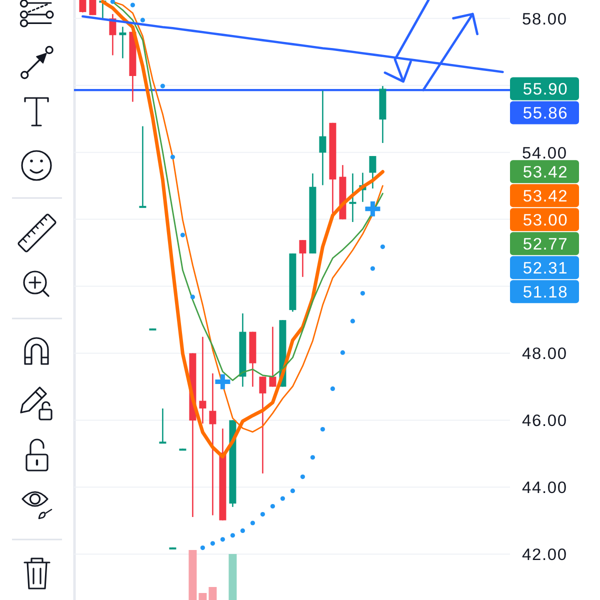 The image size is (600, 600). What do you see at coordinates (545, 19) in the screenshot?
I see `y-tick-label: 58.00` at bounding box center [545, 19].